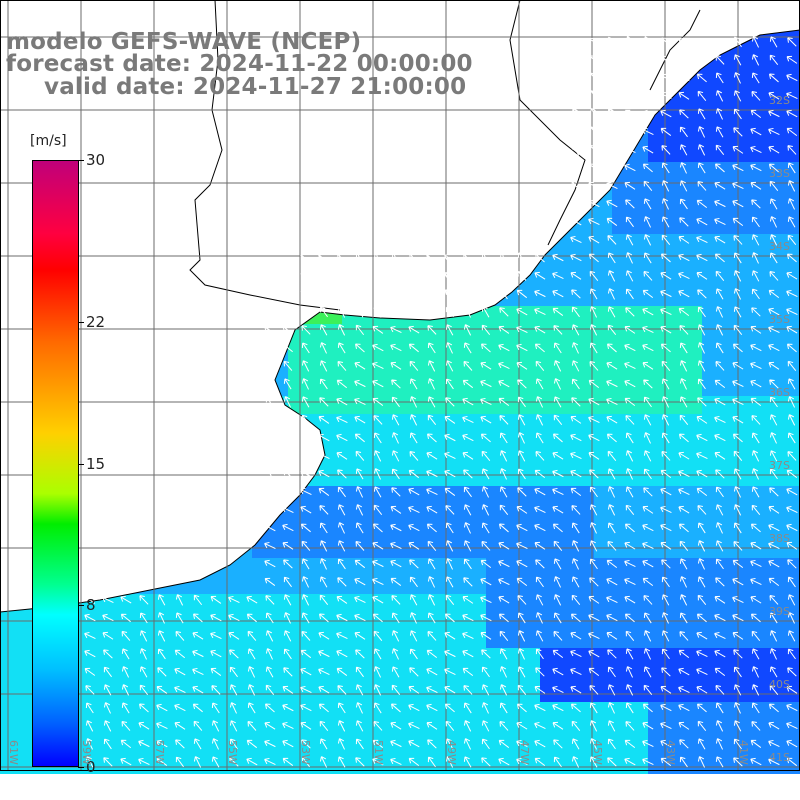 The height and width of the screenshot is (800, 800). Describe the element at coordinates (81, 767) in the screenshot. I see `colorbar-tick-mark` at that location.